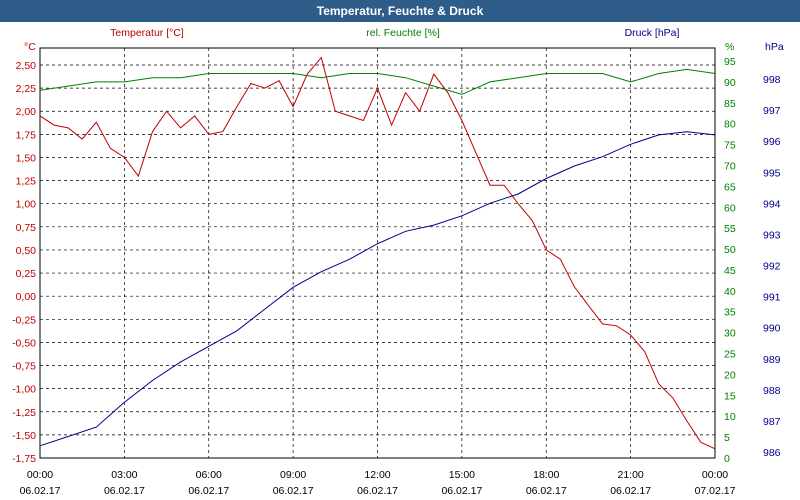  I want to click on tick-label-time: 03:00, so click(124, 475).